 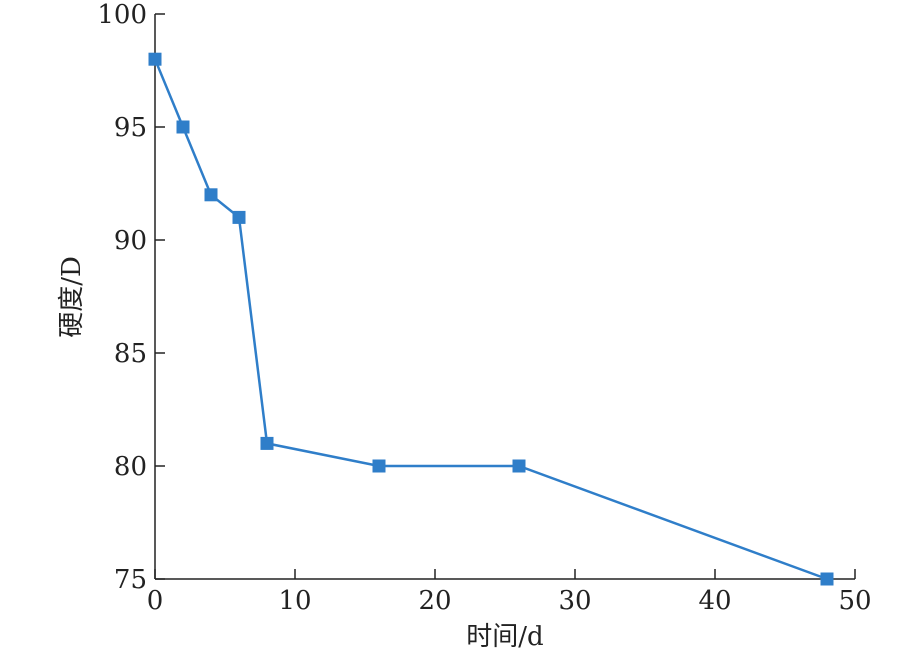 I want to click on x-tick-label: 50, so click(x=854, y=601).